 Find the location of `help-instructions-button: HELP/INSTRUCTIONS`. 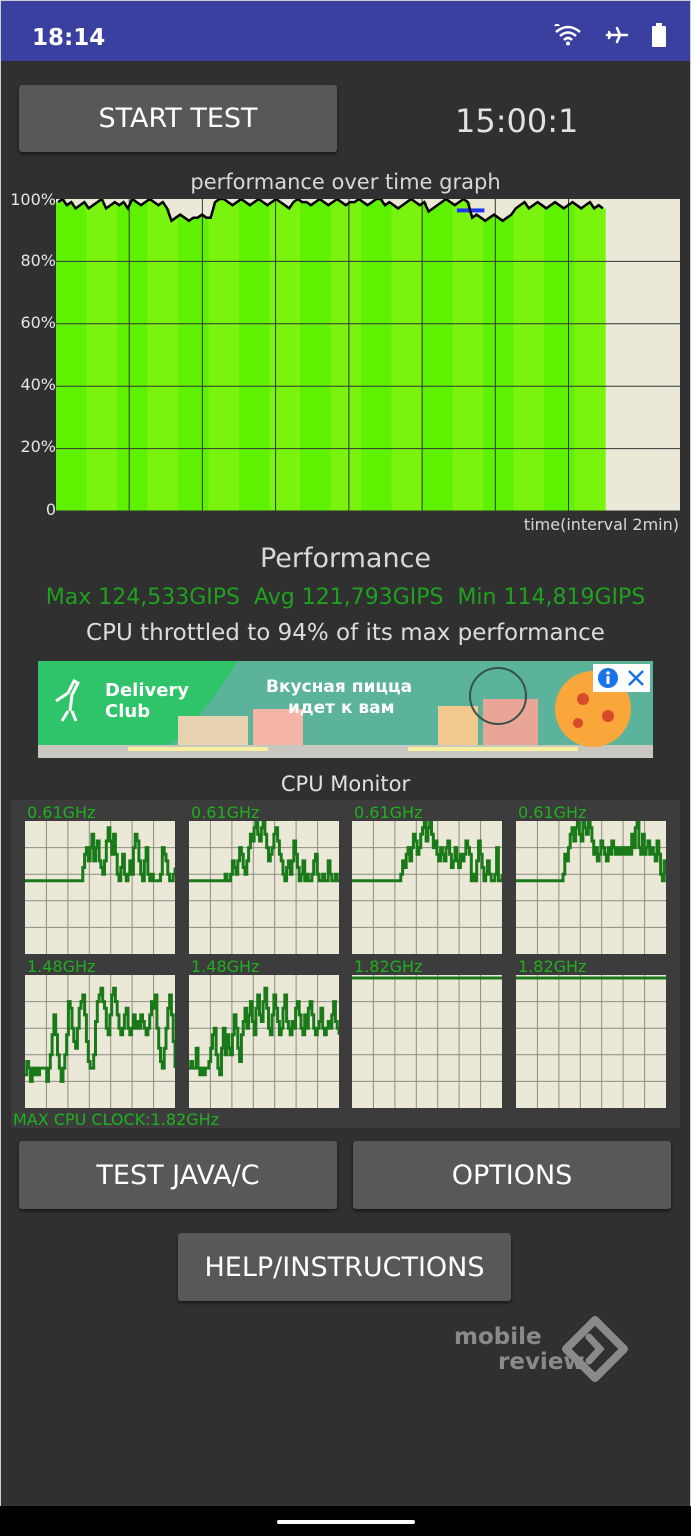

help-instructions-button: HELP/INSTRUCTIONS is located at coordinates (344, 1267).